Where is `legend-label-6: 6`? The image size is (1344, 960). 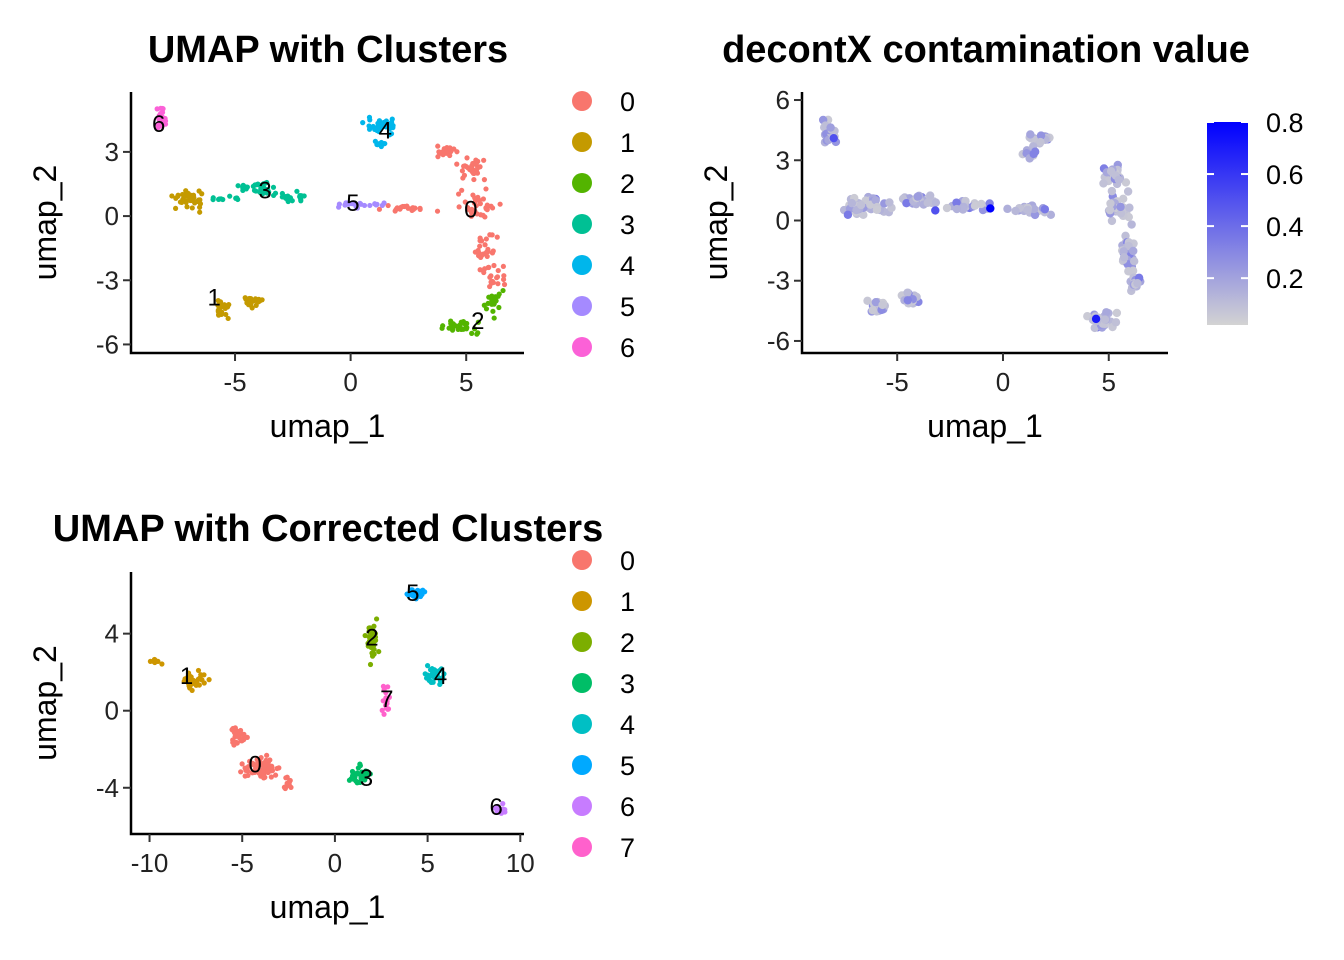
legend-label-6: 6 is located at coordinates (627, 348).